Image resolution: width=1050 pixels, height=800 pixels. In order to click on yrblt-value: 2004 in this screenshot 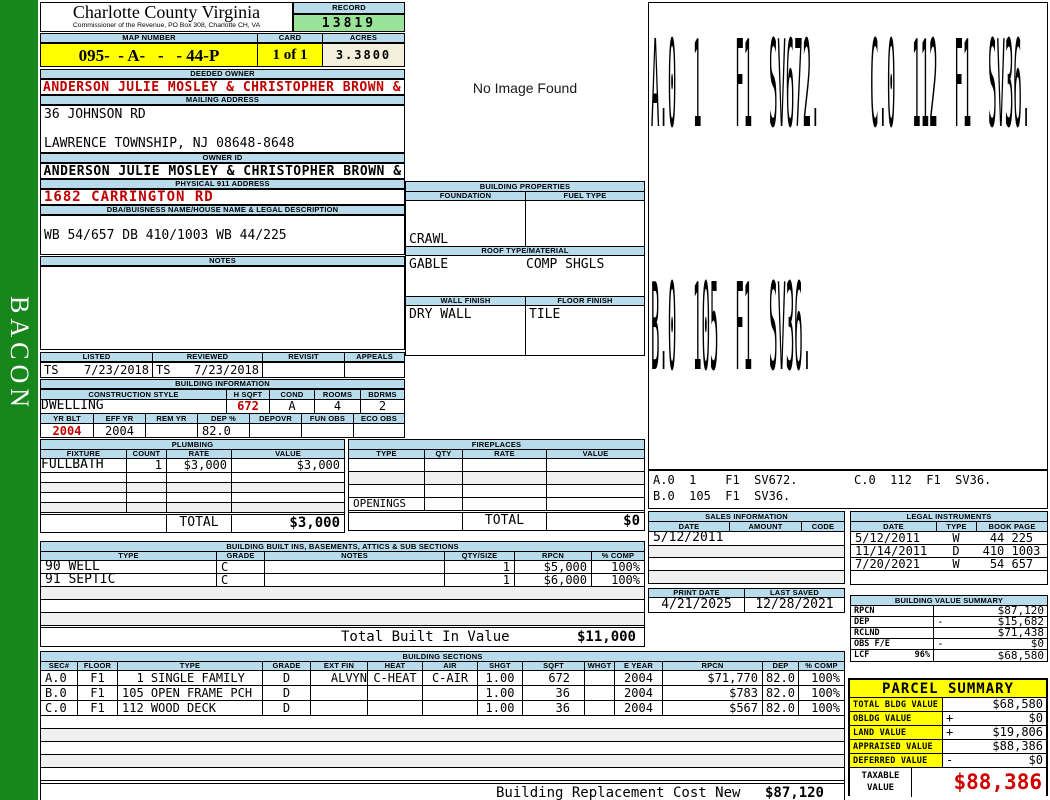, I will do `click(67, 431)`.